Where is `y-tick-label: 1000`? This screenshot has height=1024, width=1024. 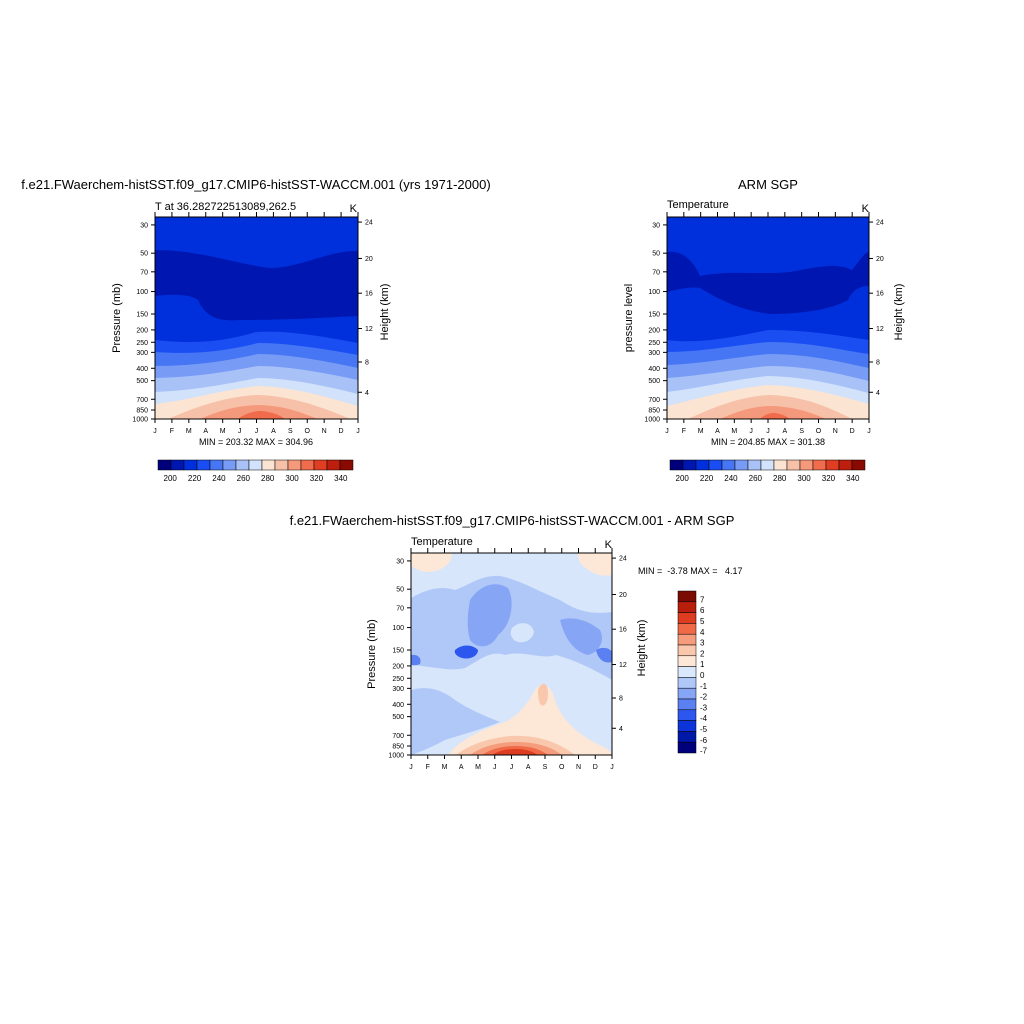
y-tick-label: 1000 is located at coordinates (652, 420).